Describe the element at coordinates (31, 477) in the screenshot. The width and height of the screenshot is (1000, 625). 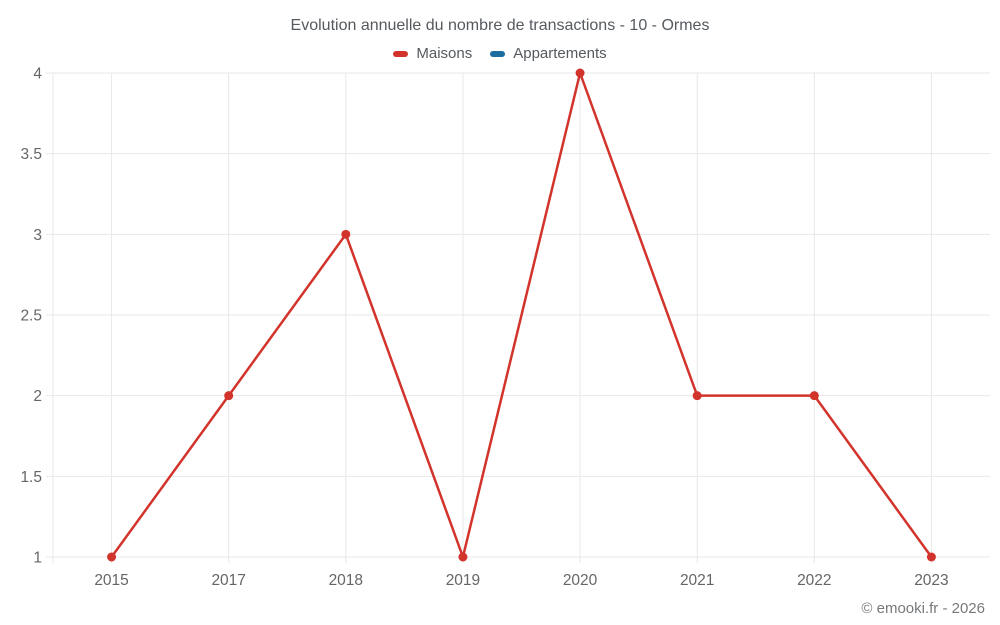
I see `y-axis-tick-label: 1.5` at that location.